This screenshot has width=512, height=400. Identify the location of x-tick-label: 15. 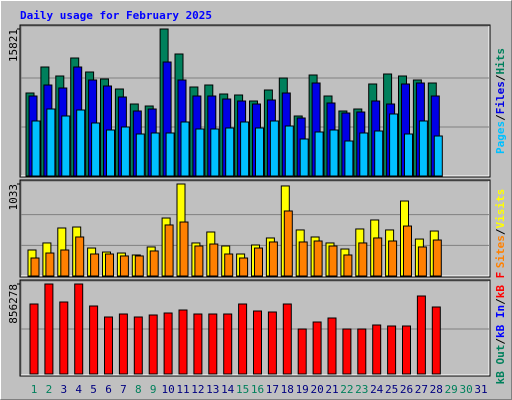
(242, 389).